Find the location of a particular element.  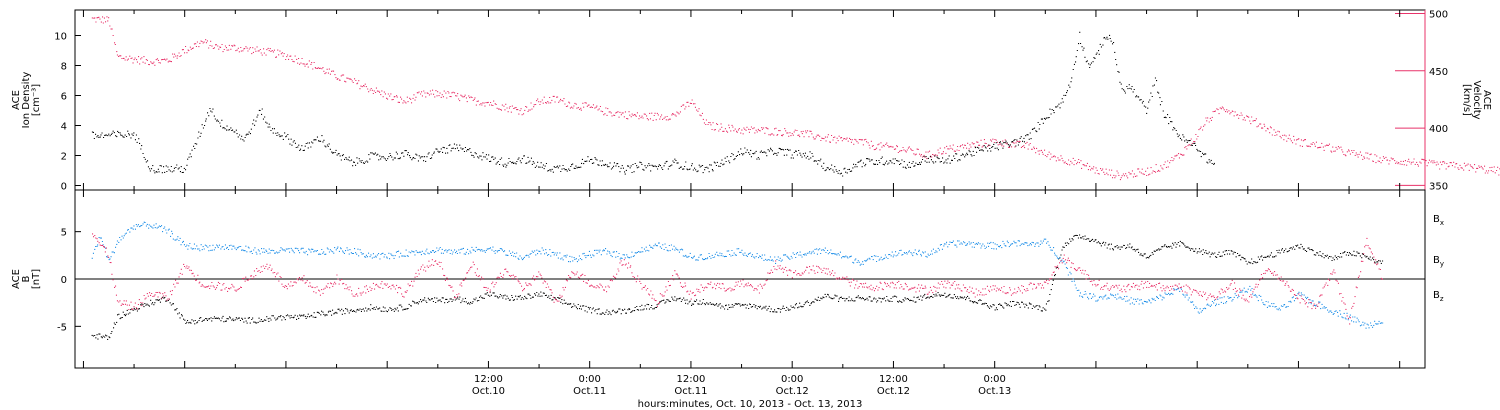

date-tick-label: Oct.13 is located at coordinates (994, 391).